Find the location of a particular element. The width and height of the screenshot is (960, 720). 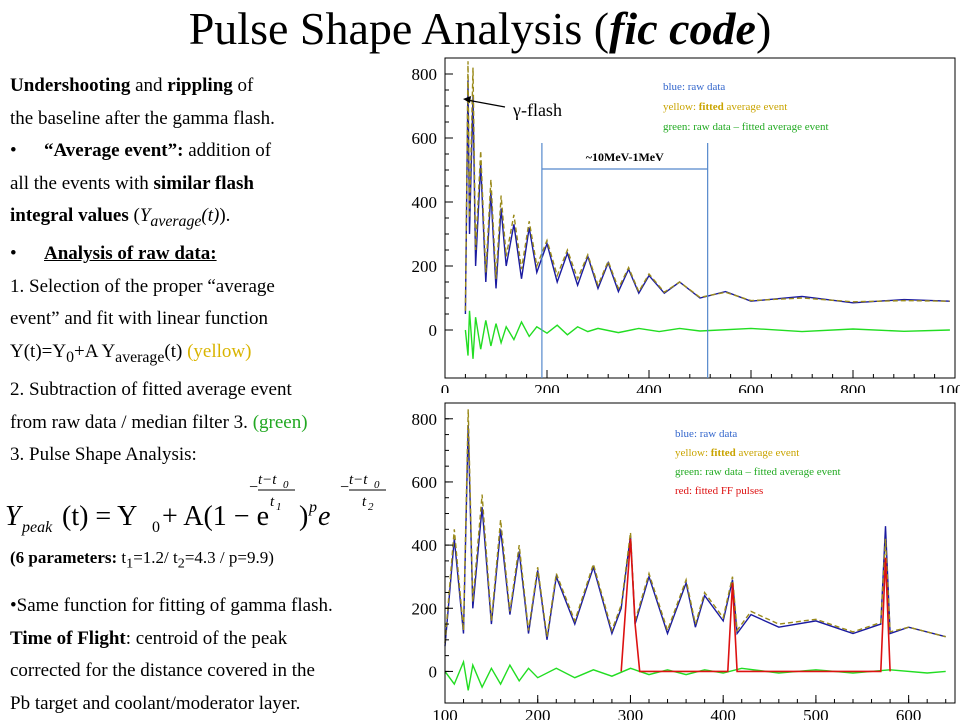

range-label: ~10MeV-1MeV is located at coordinates (625, 157).